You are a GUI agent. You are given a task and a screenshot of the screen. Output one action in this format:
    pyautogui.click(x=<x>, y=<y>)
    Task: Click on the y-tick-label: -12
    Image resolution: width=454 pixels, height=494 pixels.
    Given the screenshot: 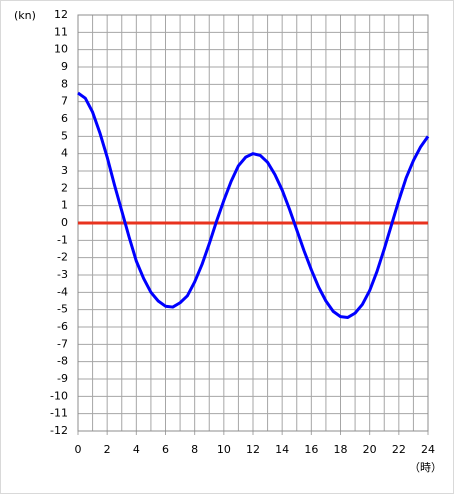 What is the action you would take?
    pyautogui.click(x=59, y=430)
    